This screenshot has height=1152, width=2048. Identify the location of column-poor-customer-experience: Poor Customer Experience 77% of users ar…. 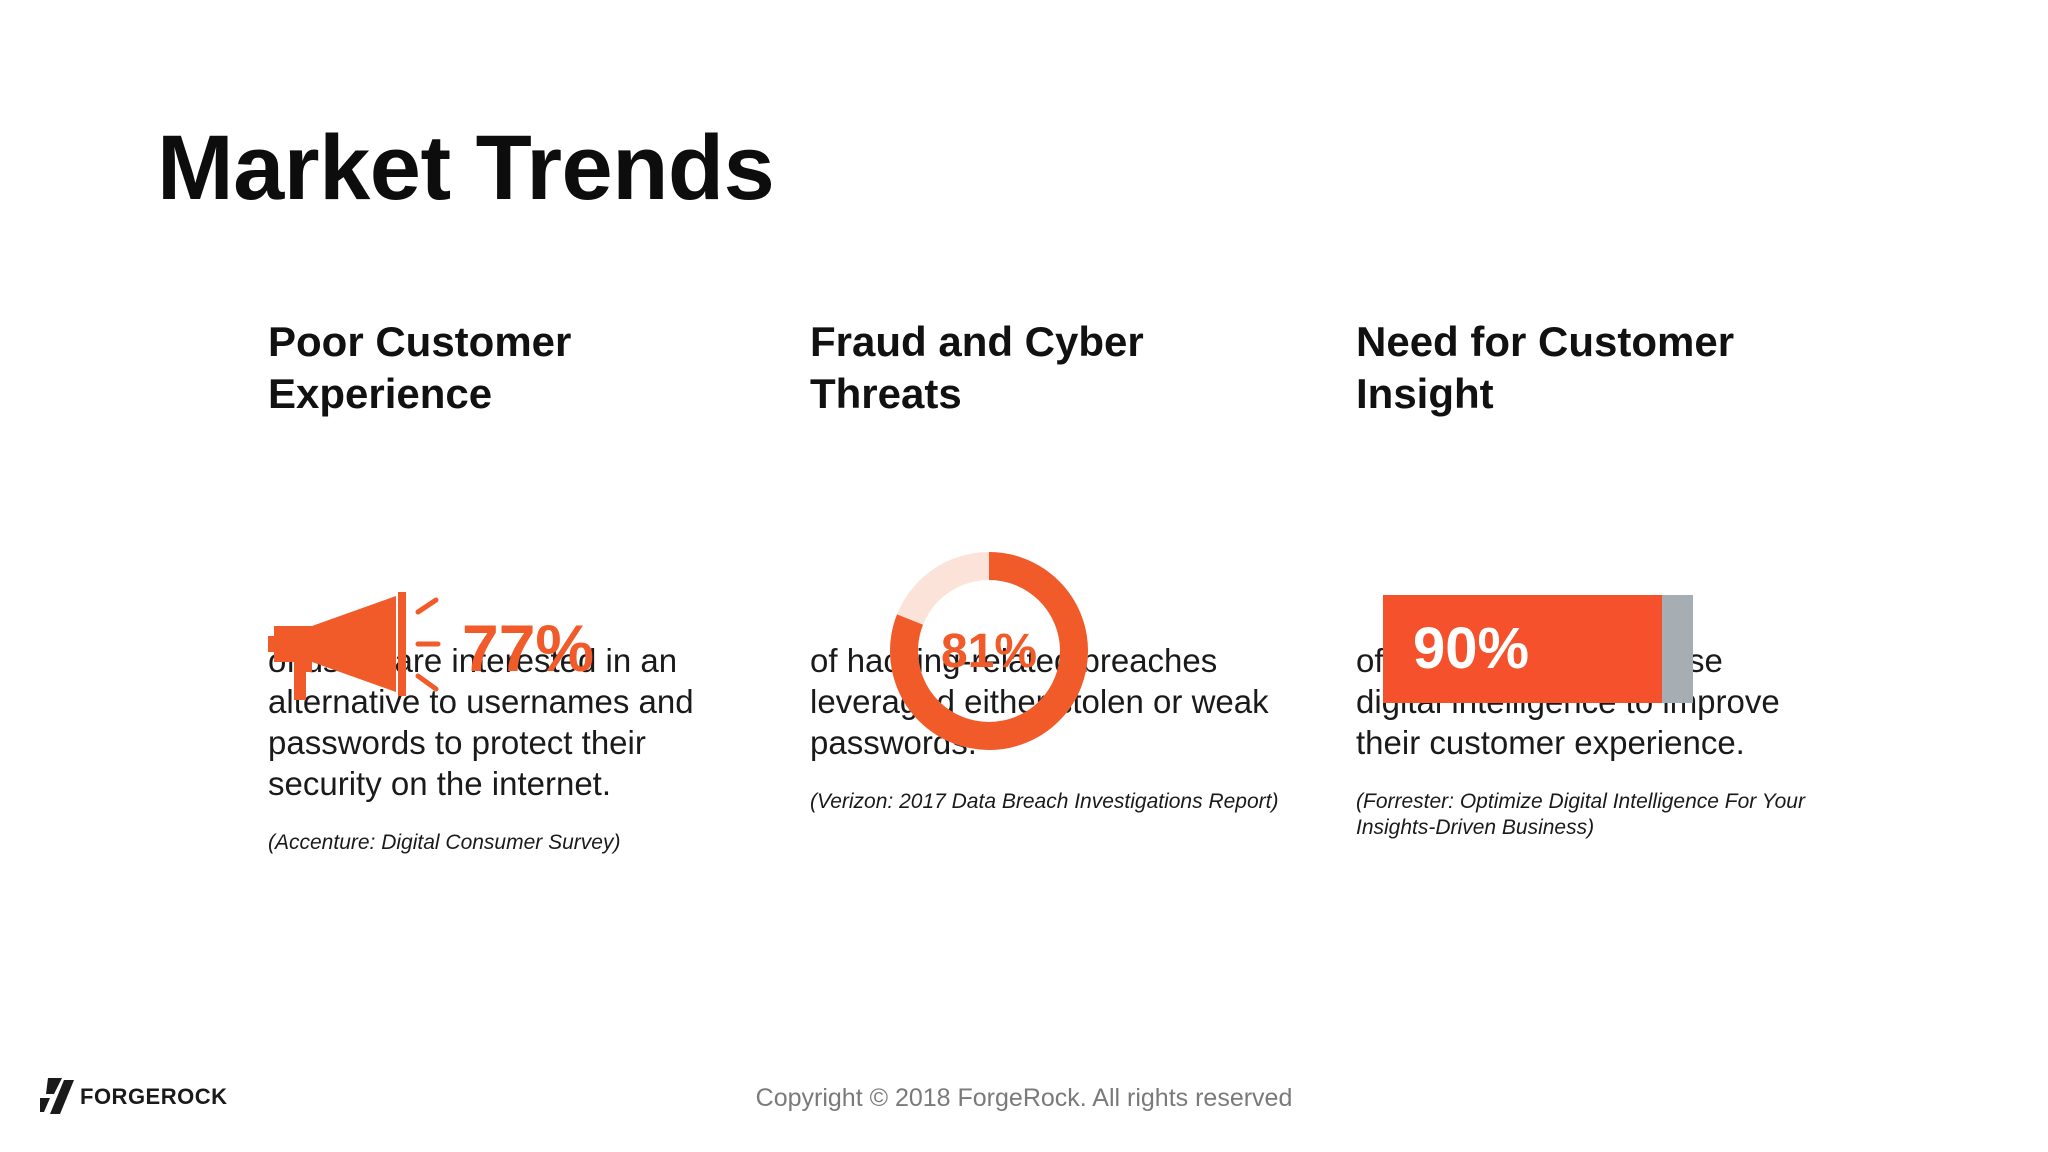
(503, 586).